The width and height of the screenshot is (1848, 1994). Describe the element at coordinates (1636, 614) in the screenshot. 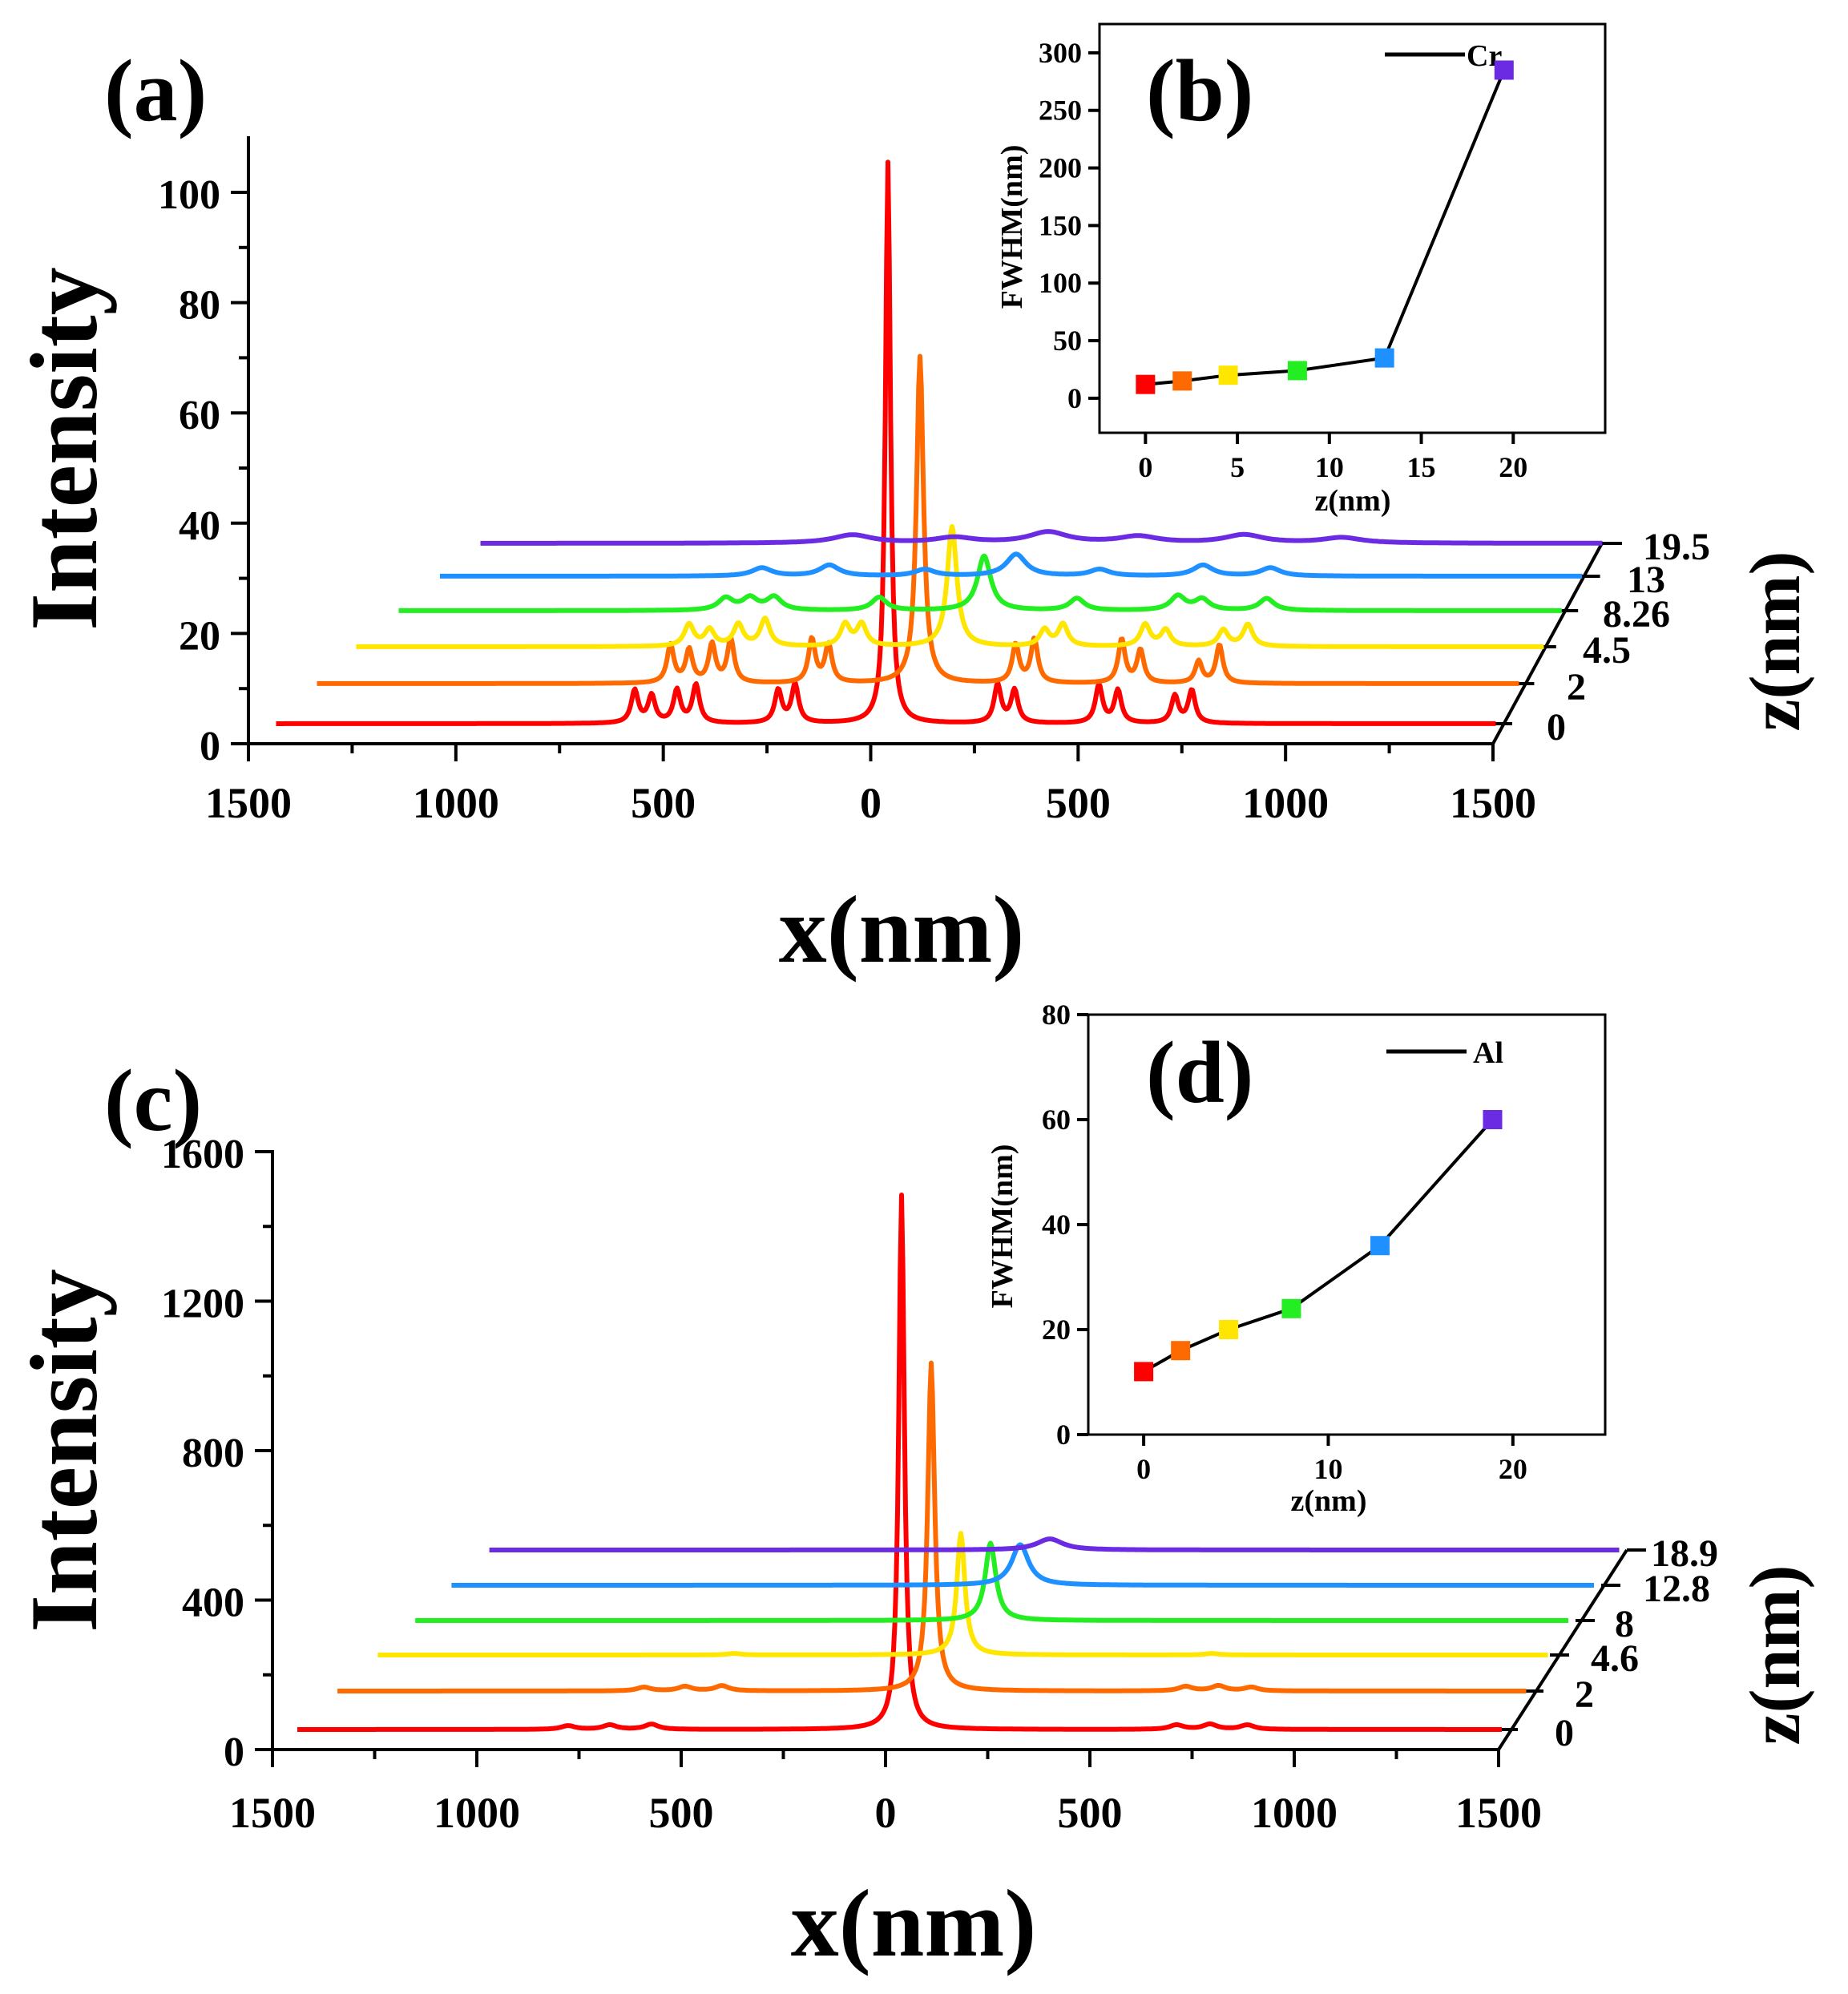

I see `z-tick-label: 8.26` at that location.